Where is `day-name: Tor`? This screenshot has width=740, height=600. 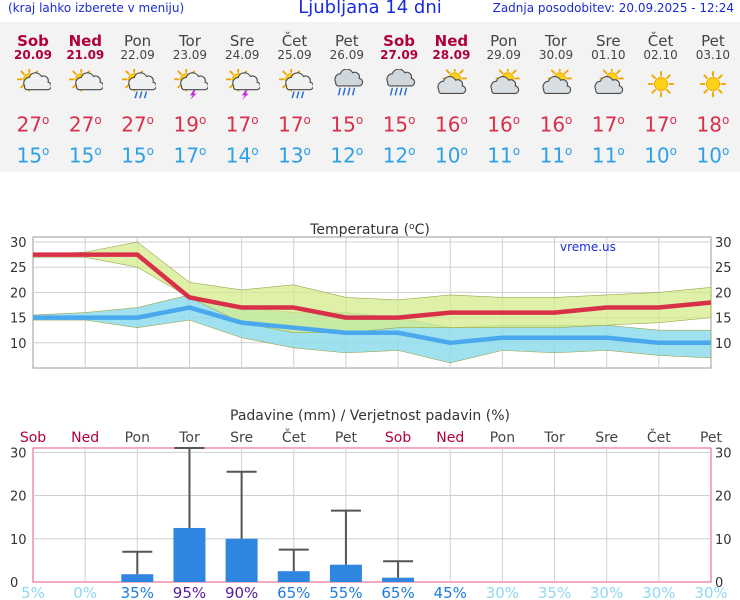 day-name: Tor is located at coordinates (189, 41).